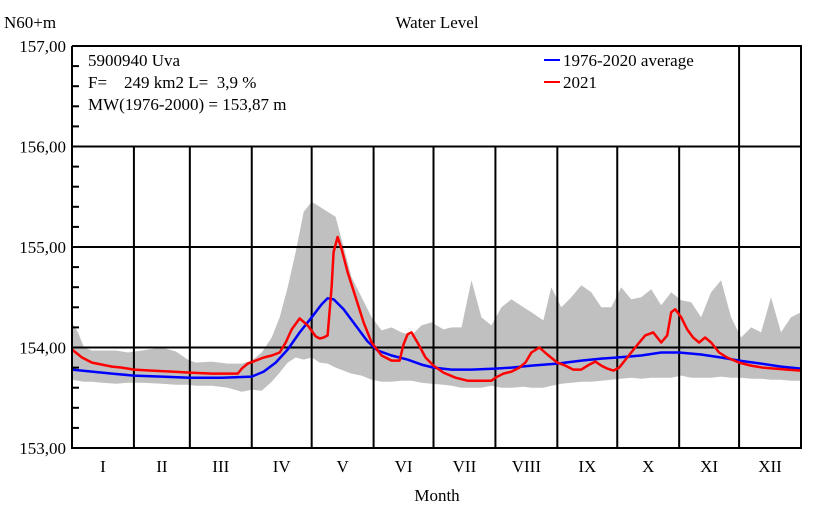  I want to click on info-background, so click(208, 82).